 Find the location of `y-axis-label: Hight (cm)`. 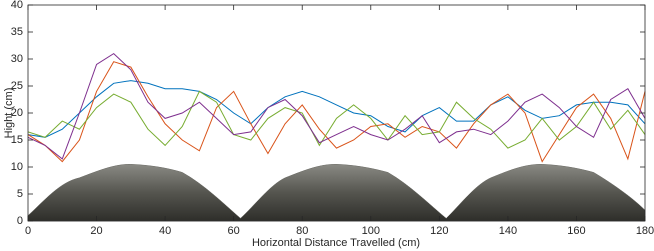

y-axis-label: Hight (cm) is located at coordinates (9, 113).